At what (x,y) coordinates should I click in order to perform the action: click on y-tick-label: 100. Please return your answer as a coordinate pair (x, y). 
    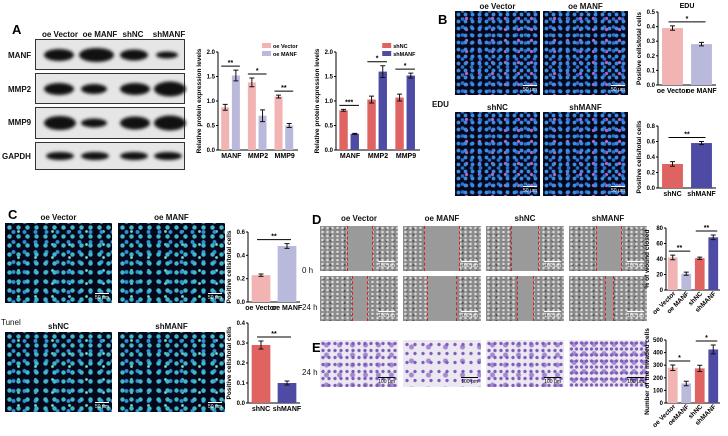
    Looking at the image, I should click on (658, 391).